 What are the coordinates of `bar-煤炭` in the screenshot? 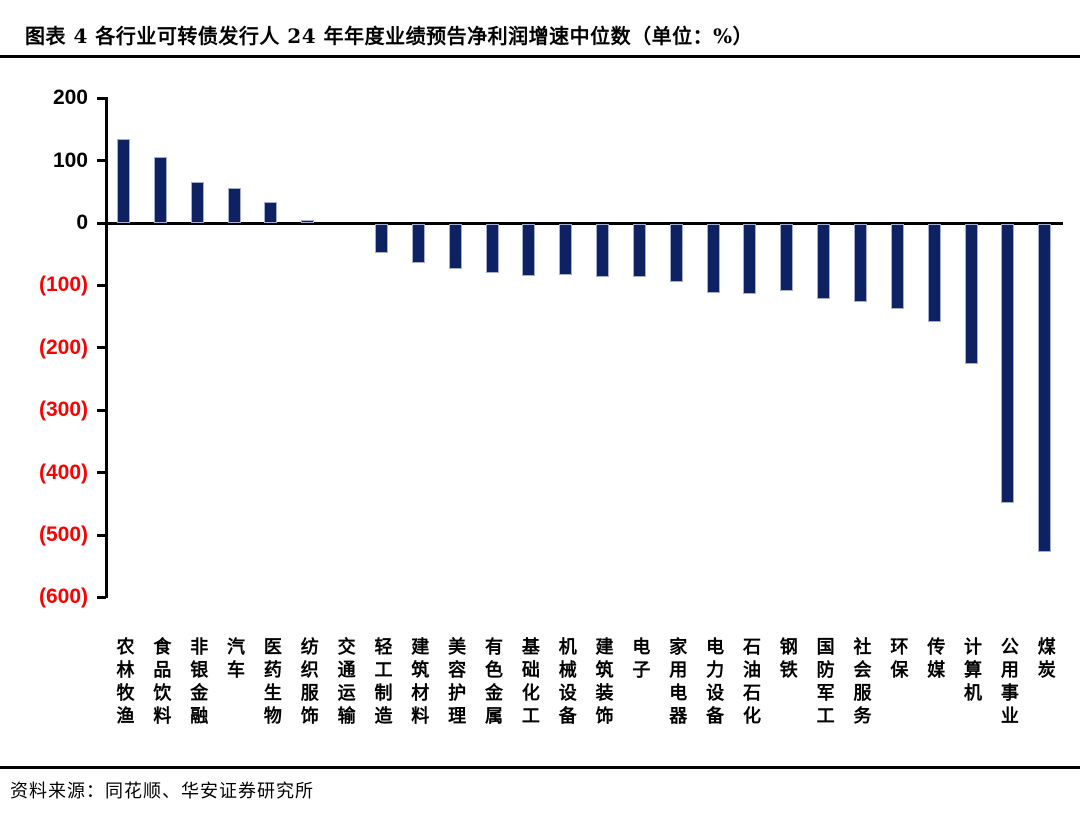 It's located at (1045, 388).